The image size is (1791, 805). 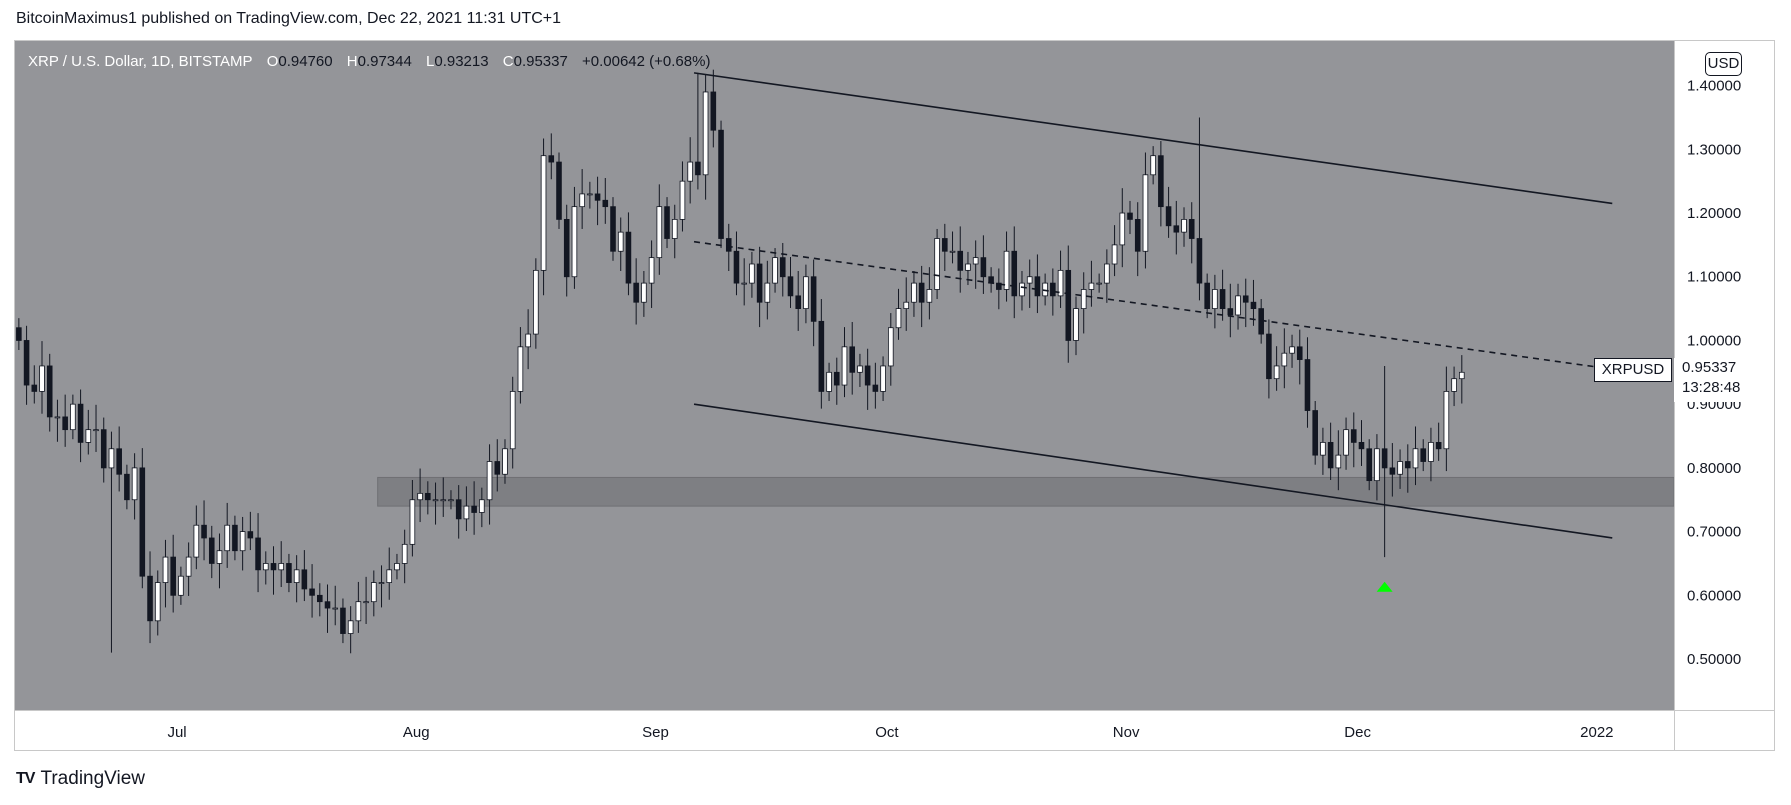 I want to click on green-arrow-icon, so click(x=1384, y=586).